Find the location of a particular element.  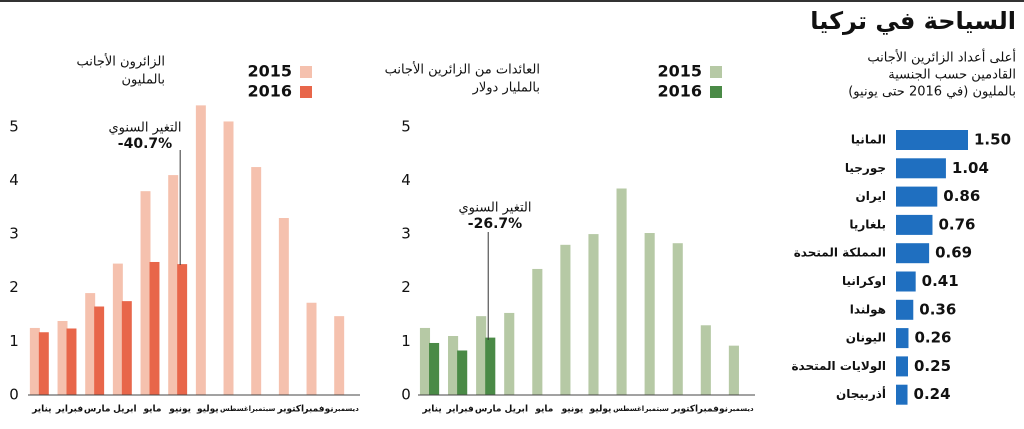

category-label: الولايات المتحدة is located at coordinates (838, 366).